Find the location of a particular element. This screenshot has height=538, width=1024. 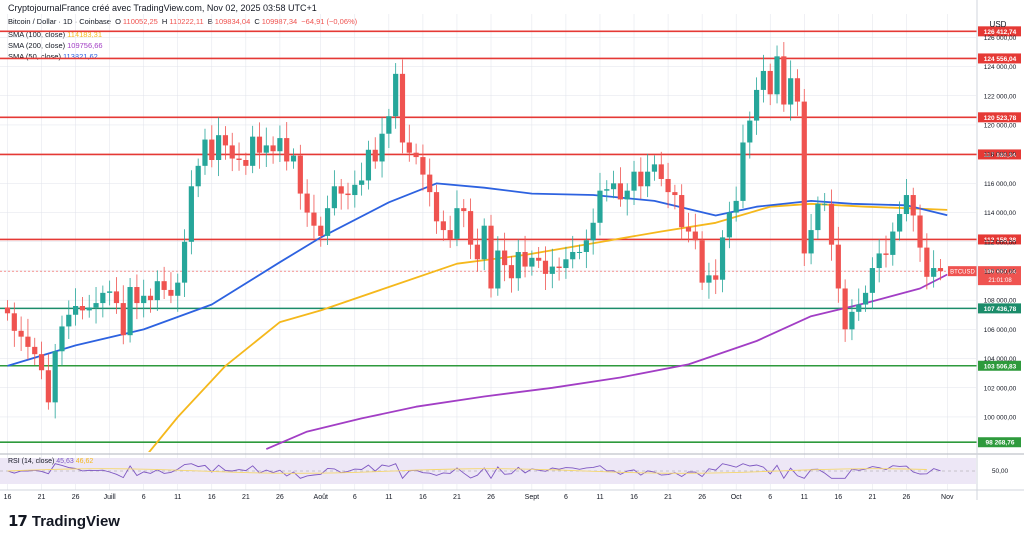

rsi-label: RSI (14, close) 45,63 46,62 is located at coordinates (50, 461).